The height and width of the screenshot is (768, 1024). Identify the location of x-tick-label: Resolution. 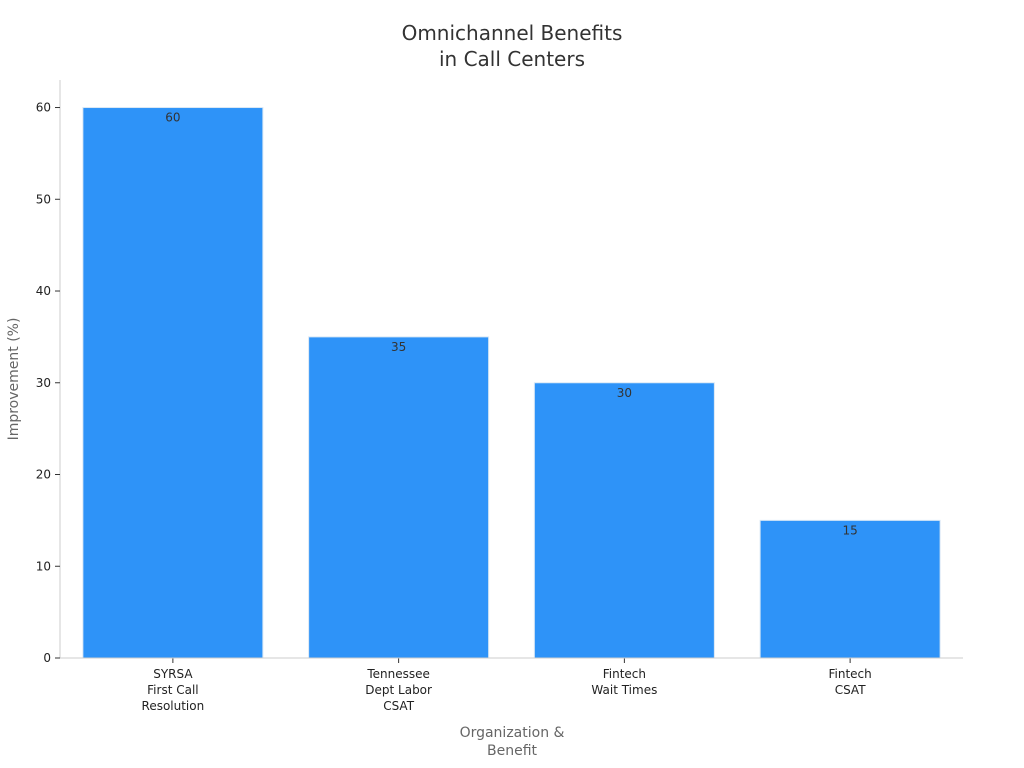
(173, 706).